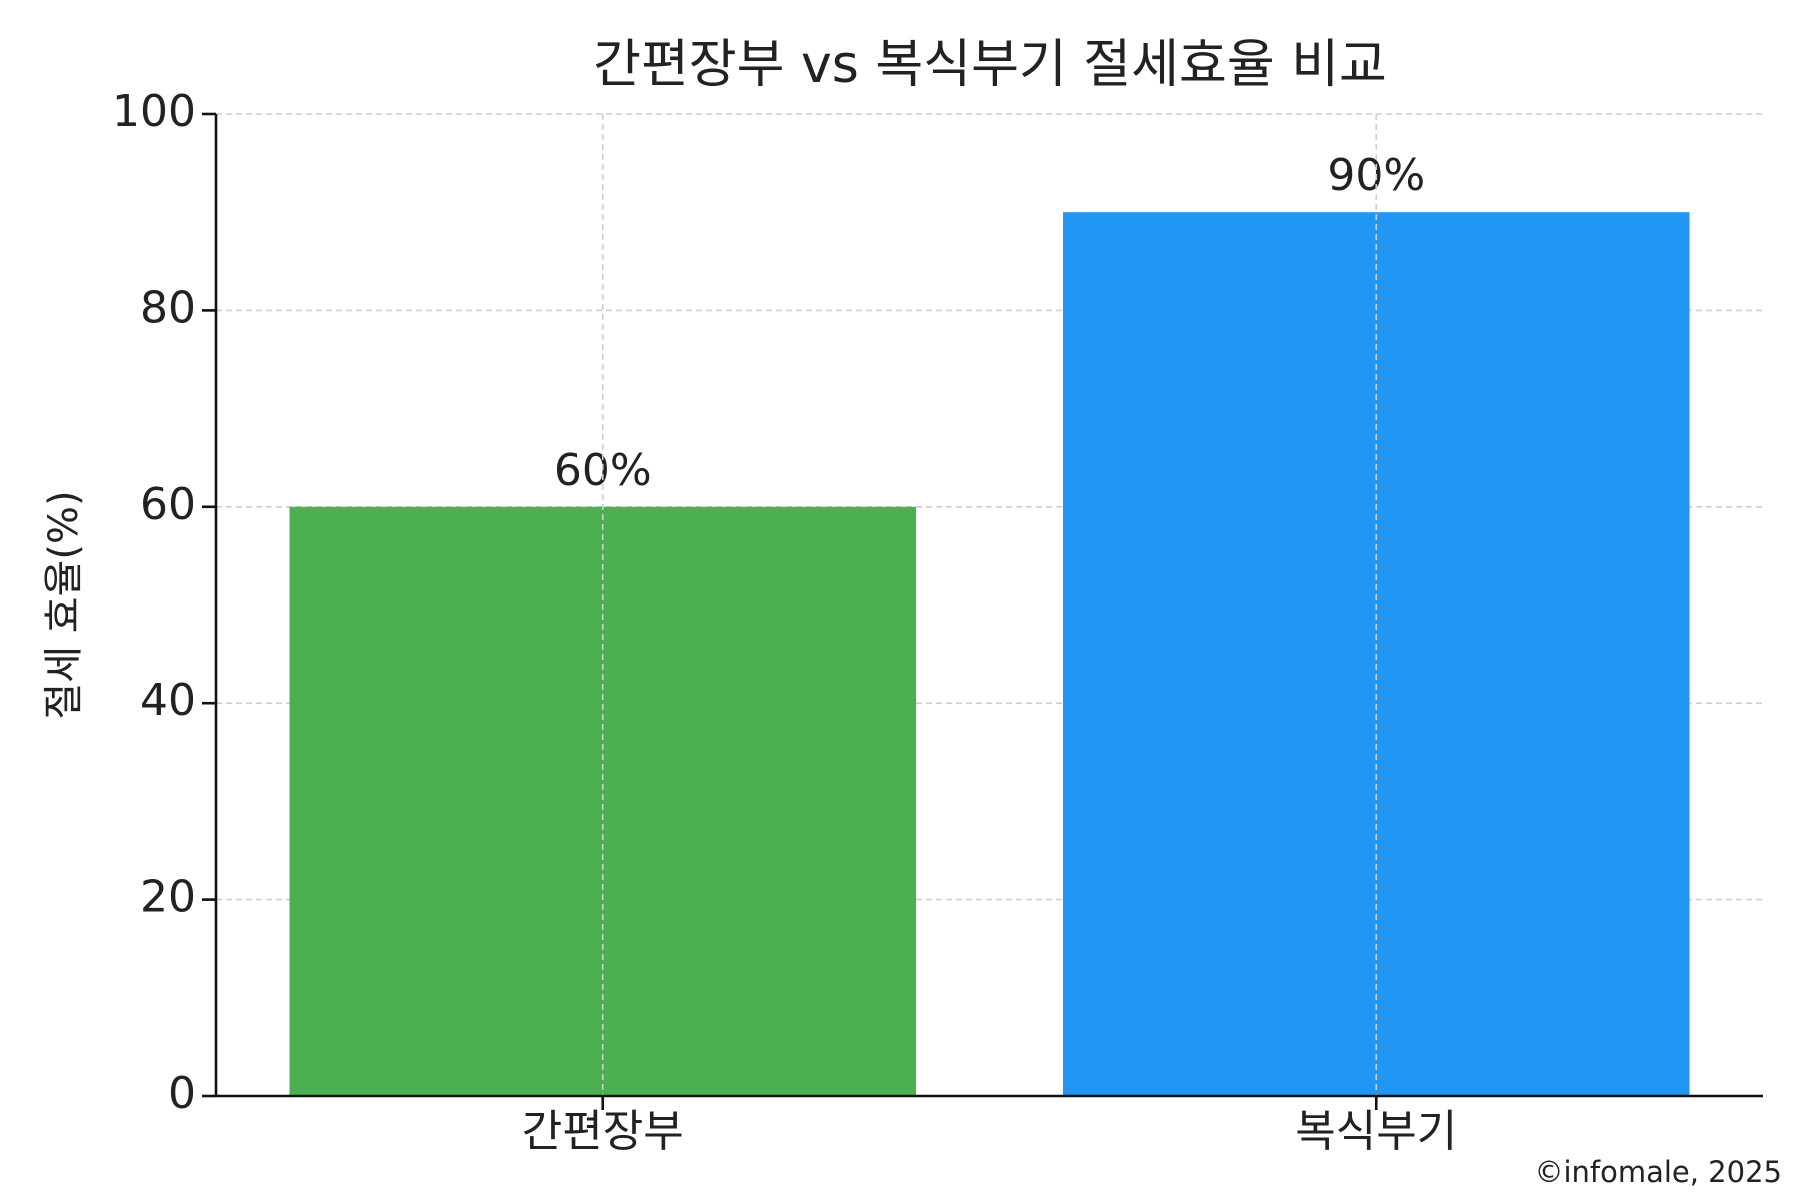  I want to click on y-tick-label: 60, so click(168, 504).